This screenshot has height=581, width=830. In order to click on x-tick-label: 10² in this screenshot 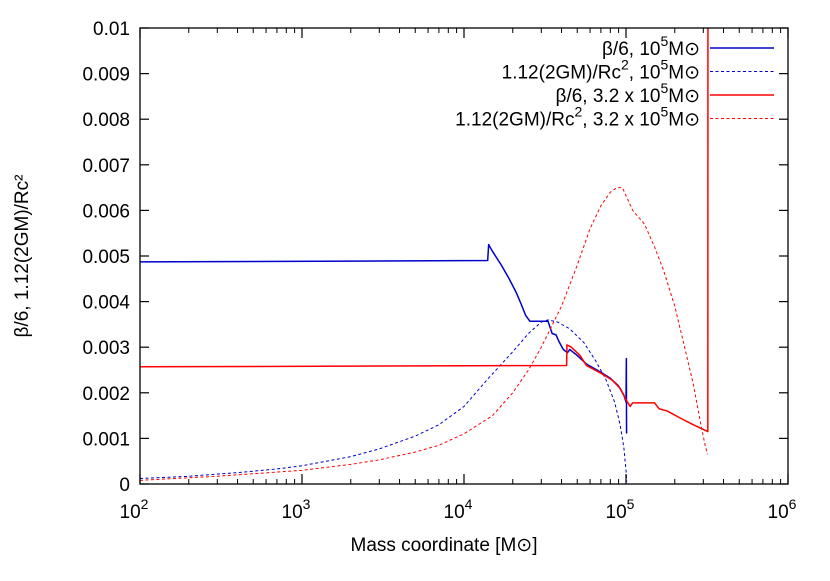, I will do `click(134, 509)`.